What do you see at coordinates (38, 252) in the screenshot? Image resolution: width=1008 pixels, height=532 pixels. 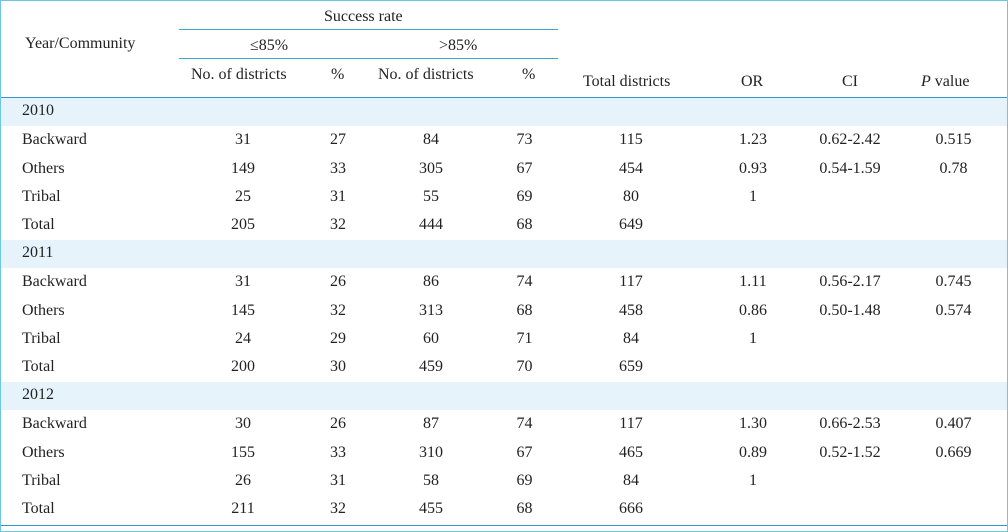 I see `year-label: 2011` at bounding box center [38, 252].